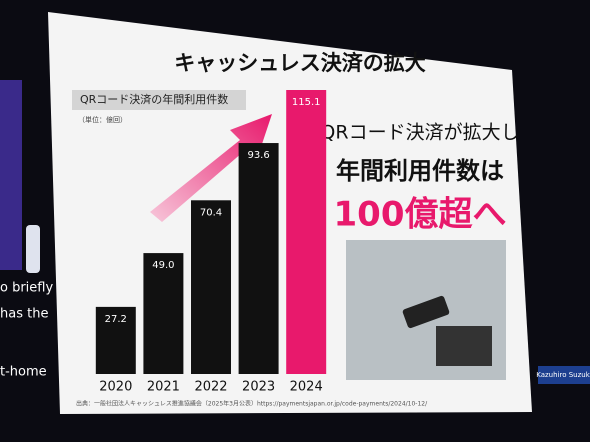 Image resolution: width=590 pixels, height=442 pixels. What do you see at coordinates (420, 215) in the screenshot?
I see `headline-3: 100億超へ` at bounding box center [420, 215].